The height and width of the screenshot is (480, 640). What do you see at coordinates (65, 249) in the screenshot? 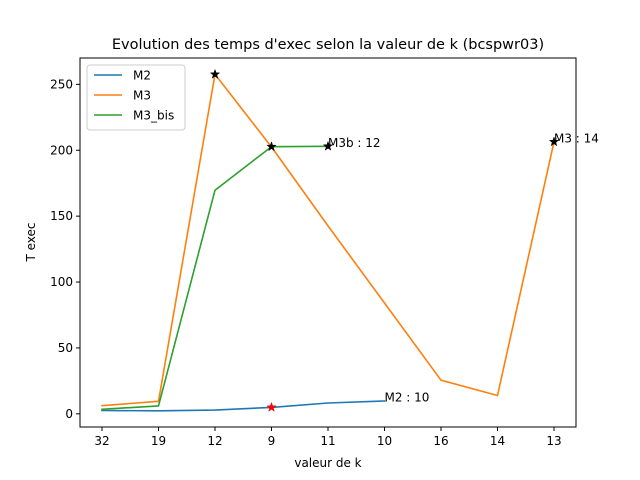
I see `y-axis-ticks: 0 50 100 150 200 250` at bounding box center [65, 249].